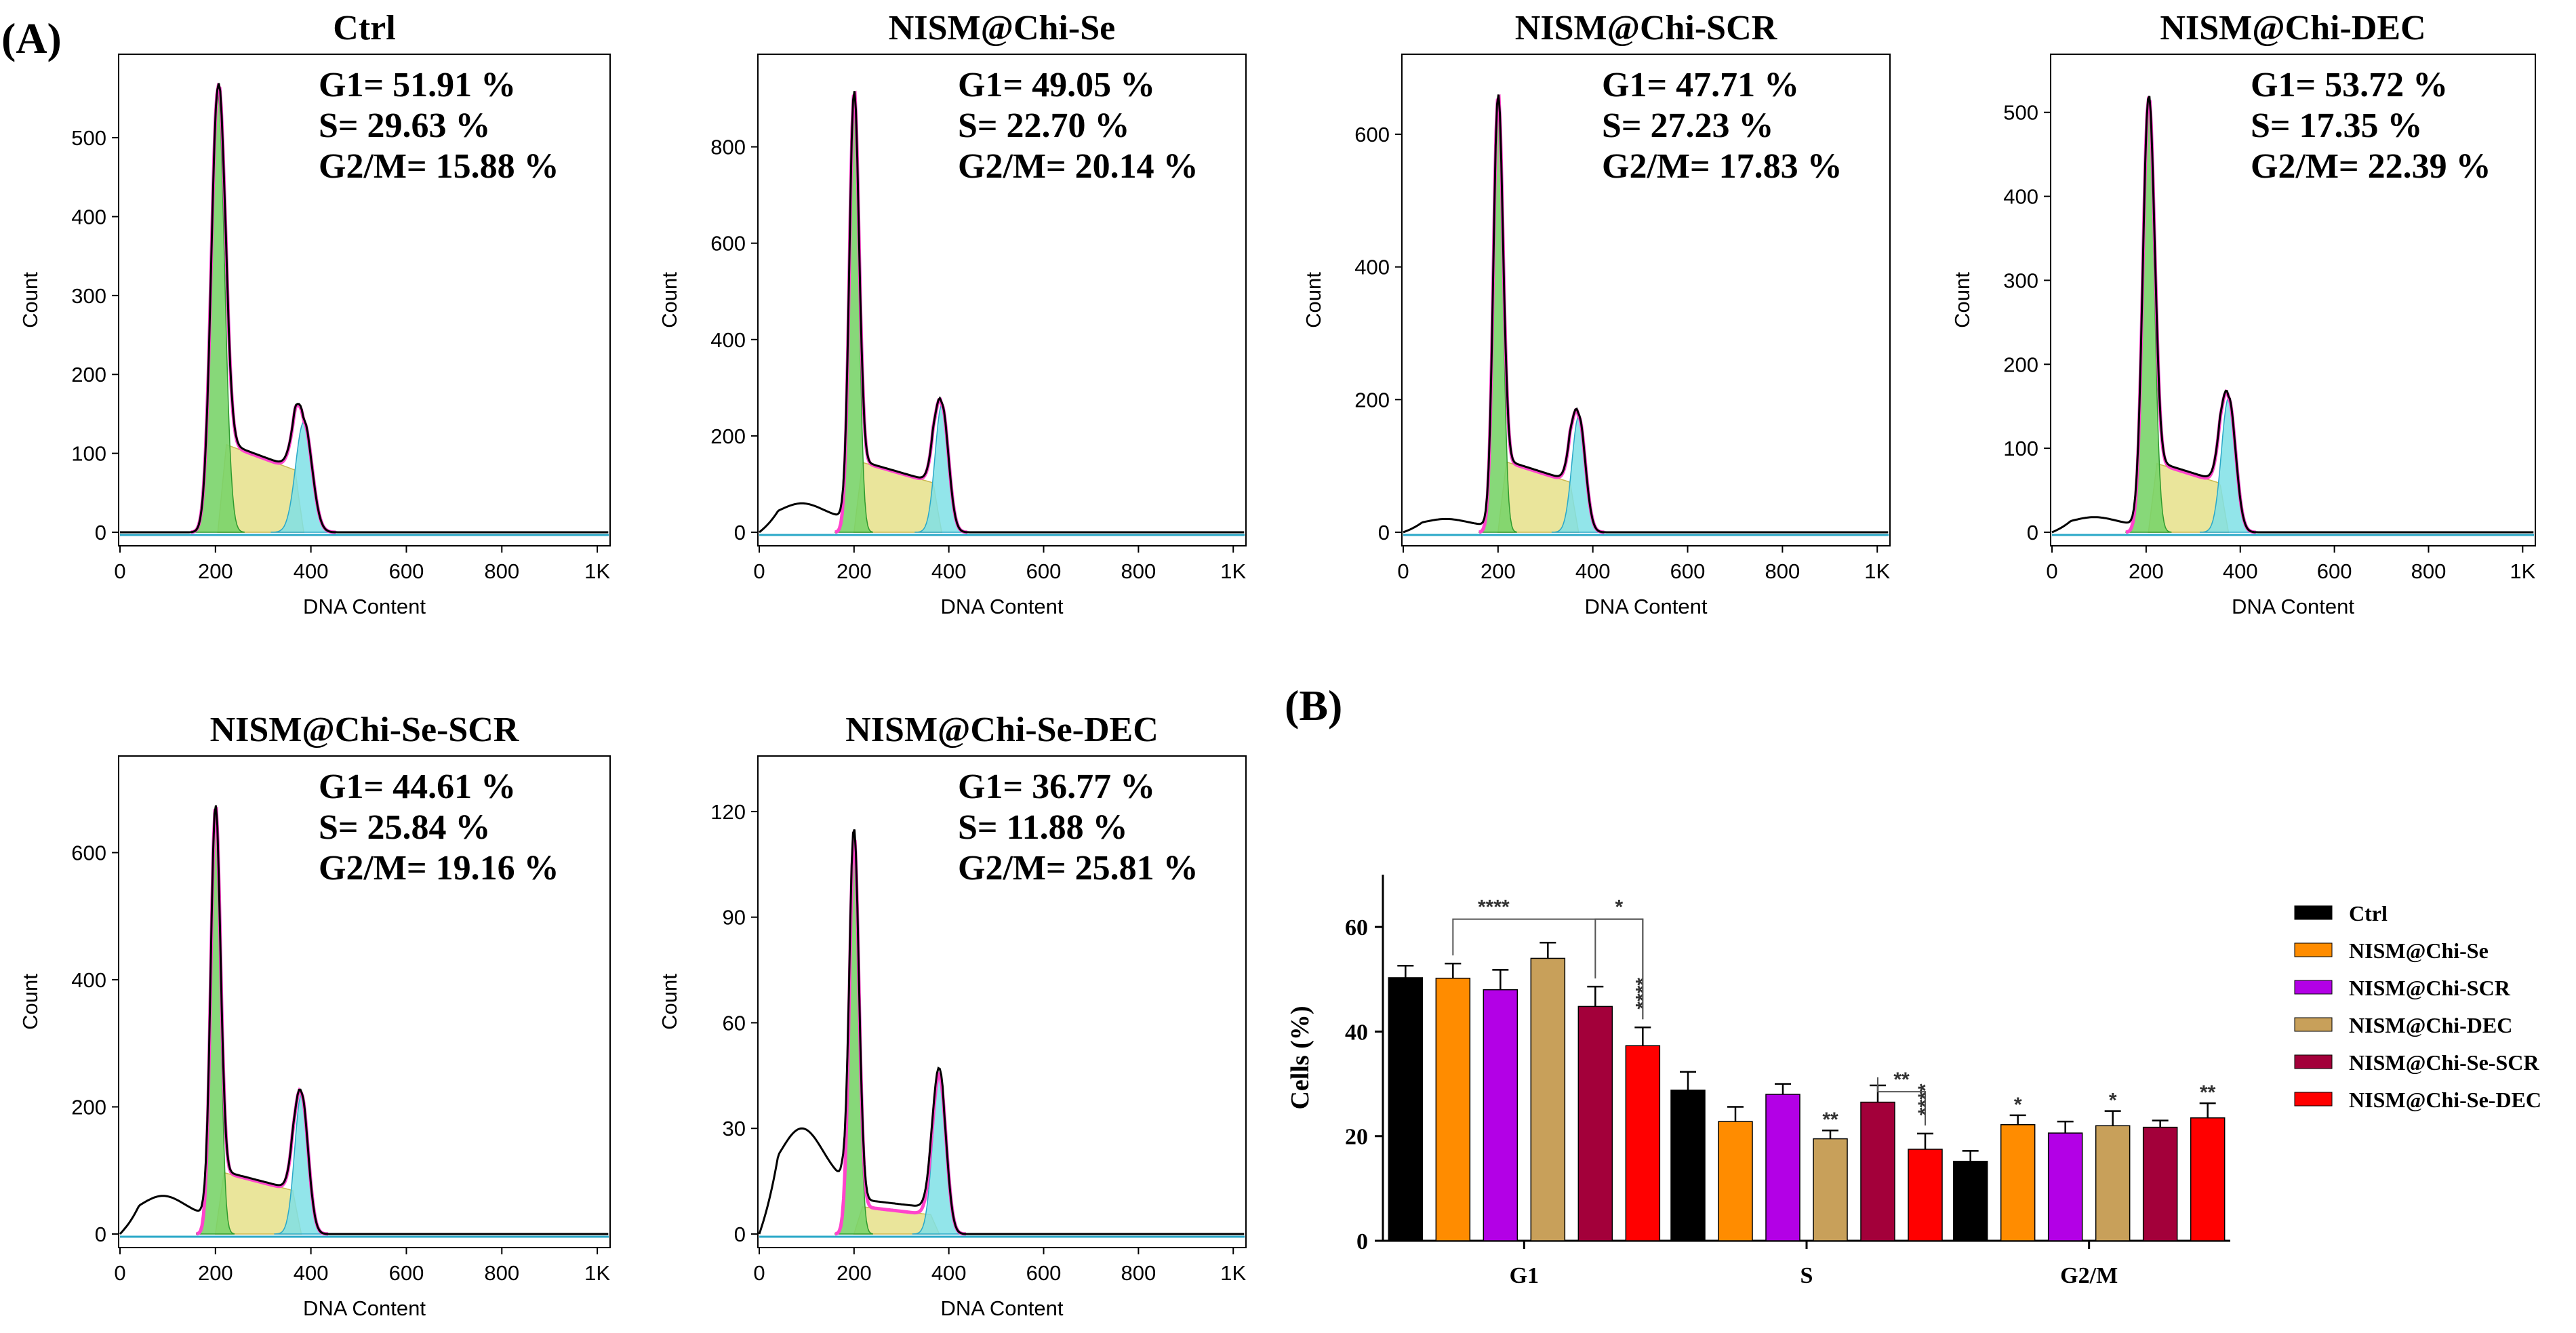 Image resolution: width=2576 pixels, height=1333 pixels. What do you see at coordinates (1043, 827) in the screenshot?
I see `s-stat: S= 11.88 %` at bounding box center [1043, 827].